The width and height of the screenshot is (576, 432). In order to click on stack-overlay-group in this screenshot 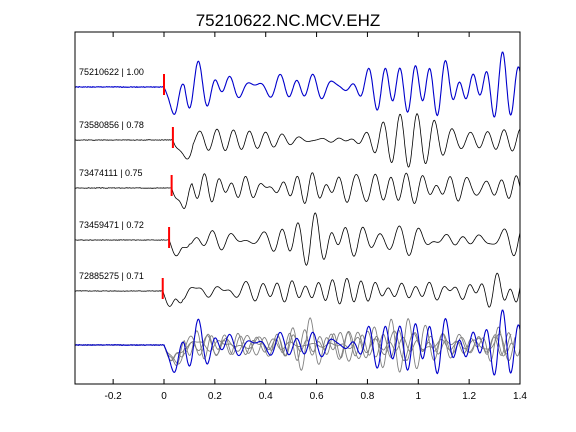, I will do `click(297, 342)`.